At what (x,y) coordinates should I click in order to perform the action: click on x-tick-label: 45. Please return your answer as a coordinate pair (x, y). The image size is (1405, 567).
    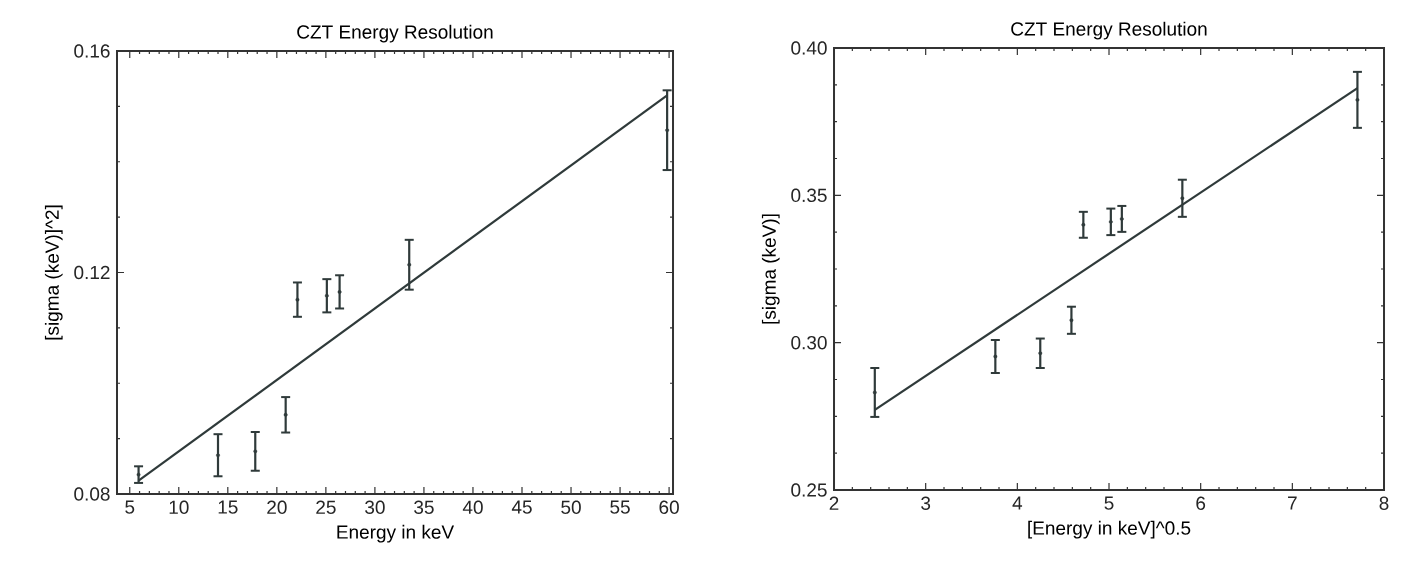
    Looking at the image, I should click on (521, 507).